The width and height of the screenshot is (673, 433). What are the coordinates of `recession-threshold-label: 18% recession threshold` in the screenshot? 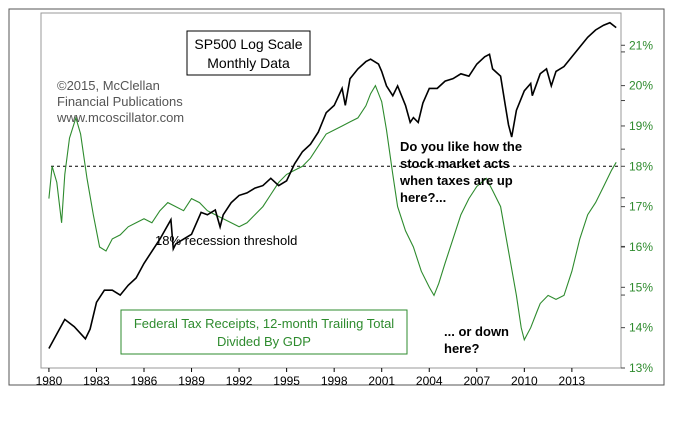 It's located at (226, 240).